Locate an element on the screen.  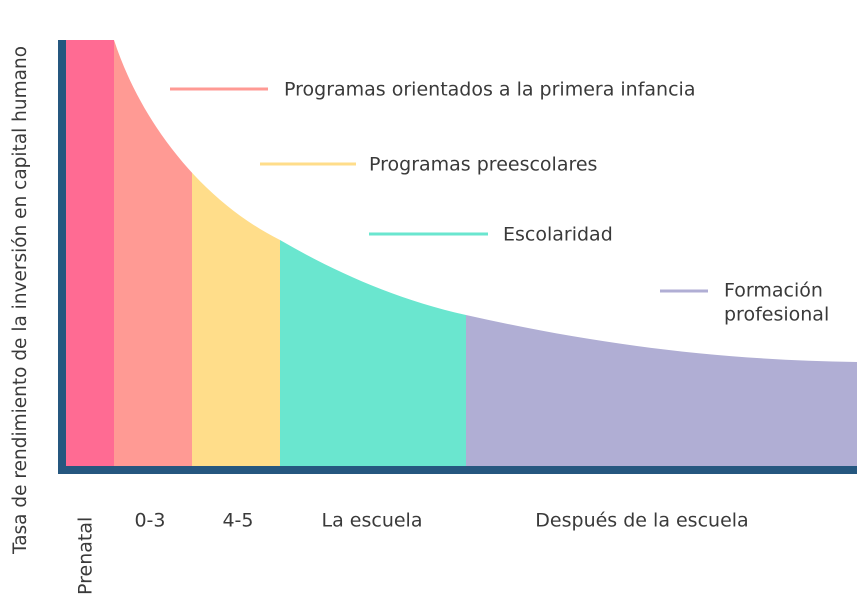
legend-label: Escolaridad is located at coordinates (558, 235).